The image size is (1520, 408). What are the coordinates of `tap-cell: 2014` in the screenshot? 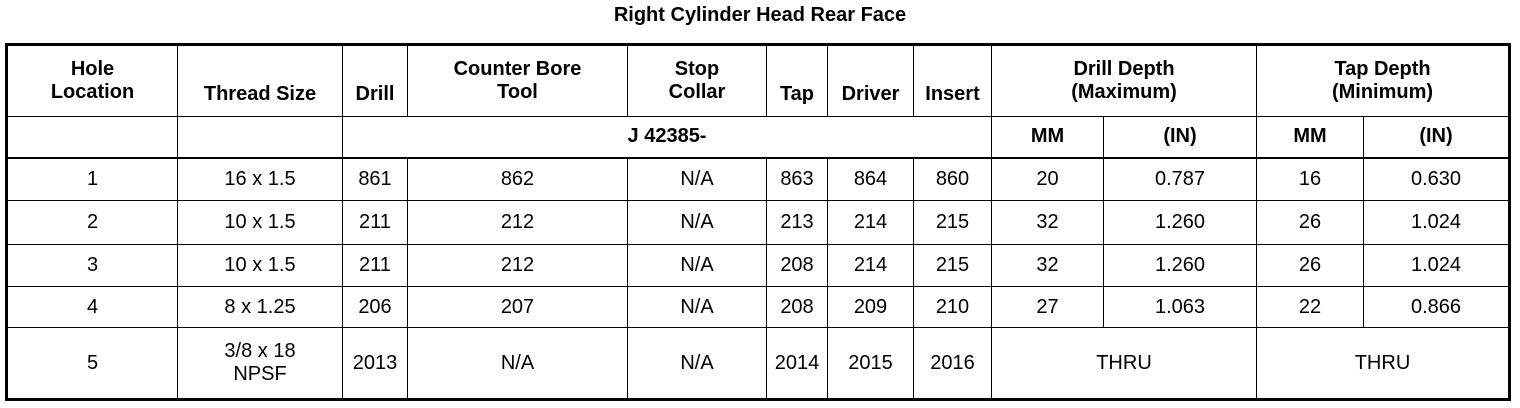 It's located at (797, 363).